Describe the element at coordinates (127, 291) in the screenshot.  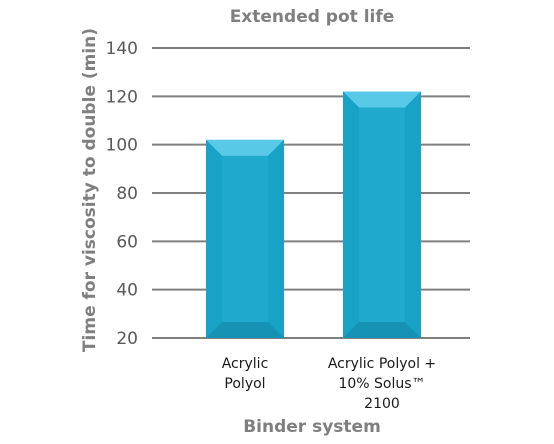
I see `y-tick-label: 40` at that location.